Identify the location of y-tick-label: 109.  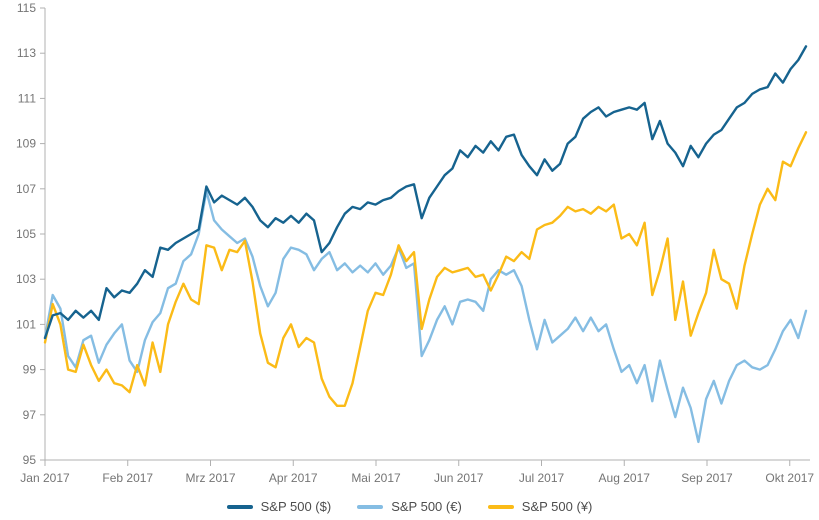
(26, 144).